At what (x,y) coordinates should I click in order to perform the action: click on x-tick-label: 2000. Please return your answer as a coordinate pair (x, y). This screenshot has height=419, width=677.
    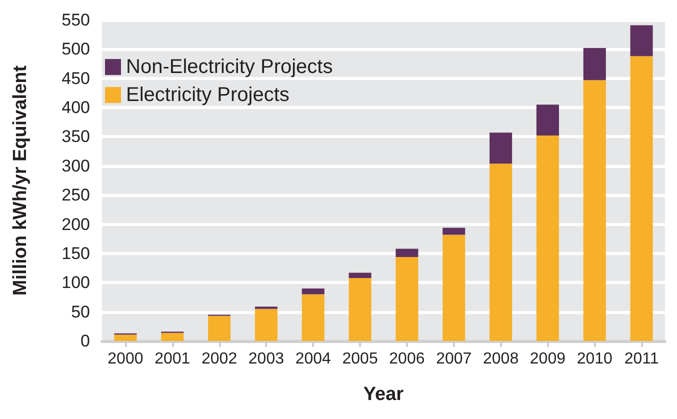
    Looking at the image, I should click on (126, 359).